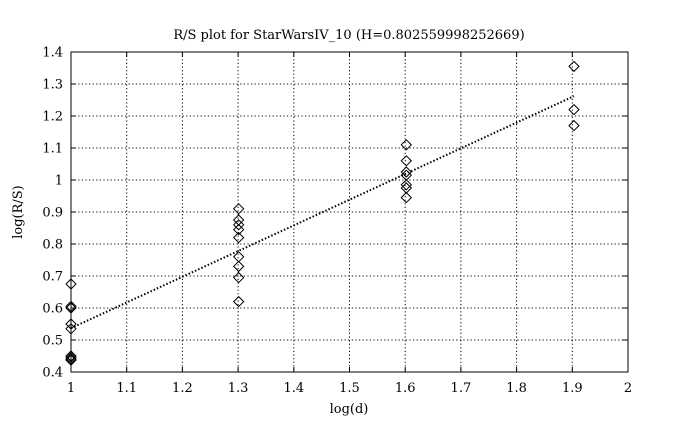 The height and width of the screenshot is (430, 678). Describe the element at coordinates (405, 388) in the screenshot. I see `x-tick-label: 1.6` at that location.